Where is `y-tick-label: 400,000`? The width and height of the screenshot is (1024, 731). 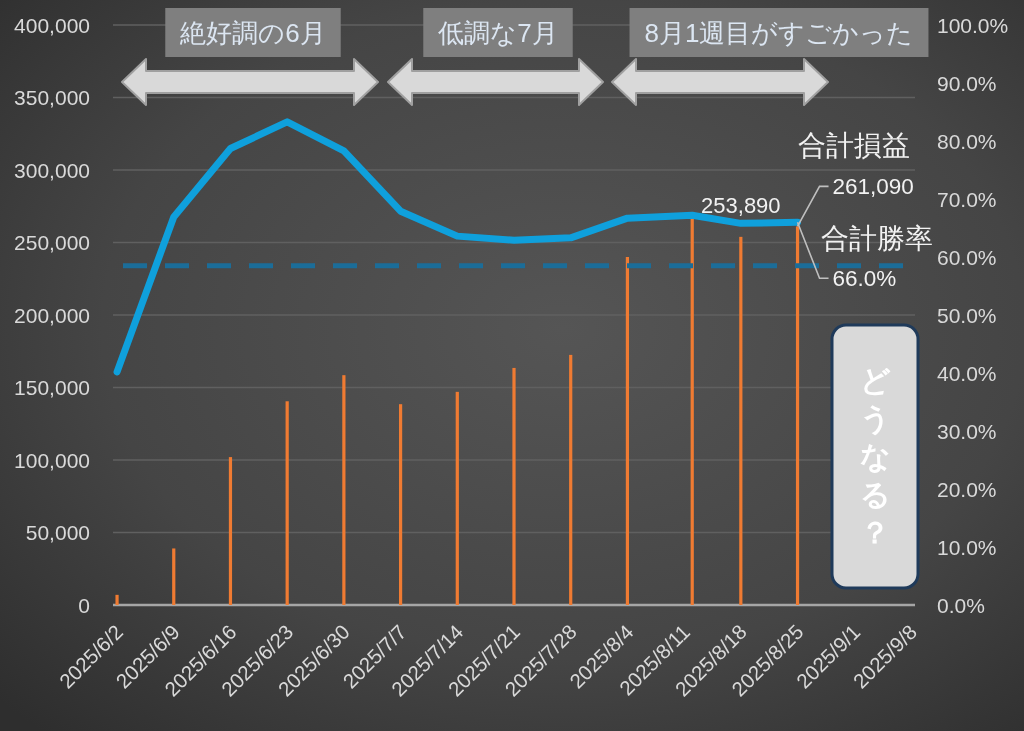
y-tick-label: 400,000 is located at coordinates (52, 25).